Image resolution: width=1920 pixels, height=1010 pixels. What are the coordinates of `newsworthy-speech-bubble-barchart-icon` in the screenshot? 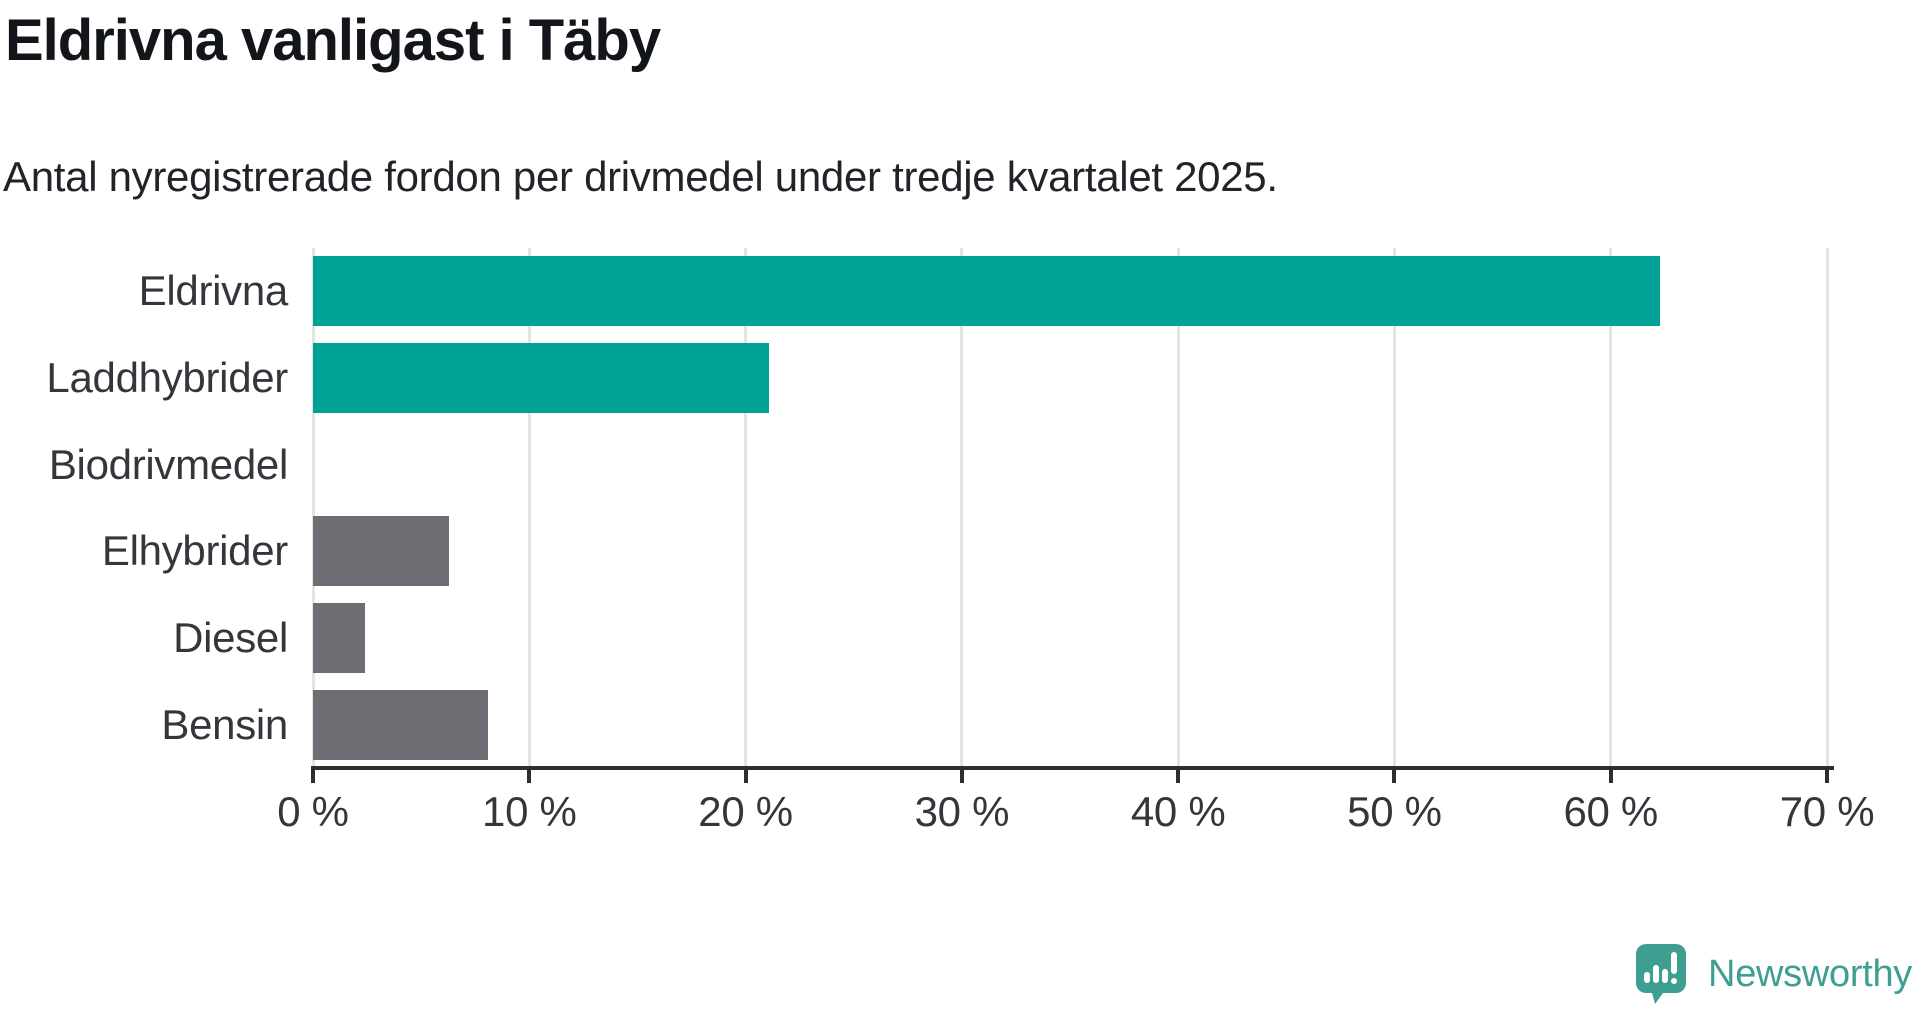 It's located at (1661, 974).